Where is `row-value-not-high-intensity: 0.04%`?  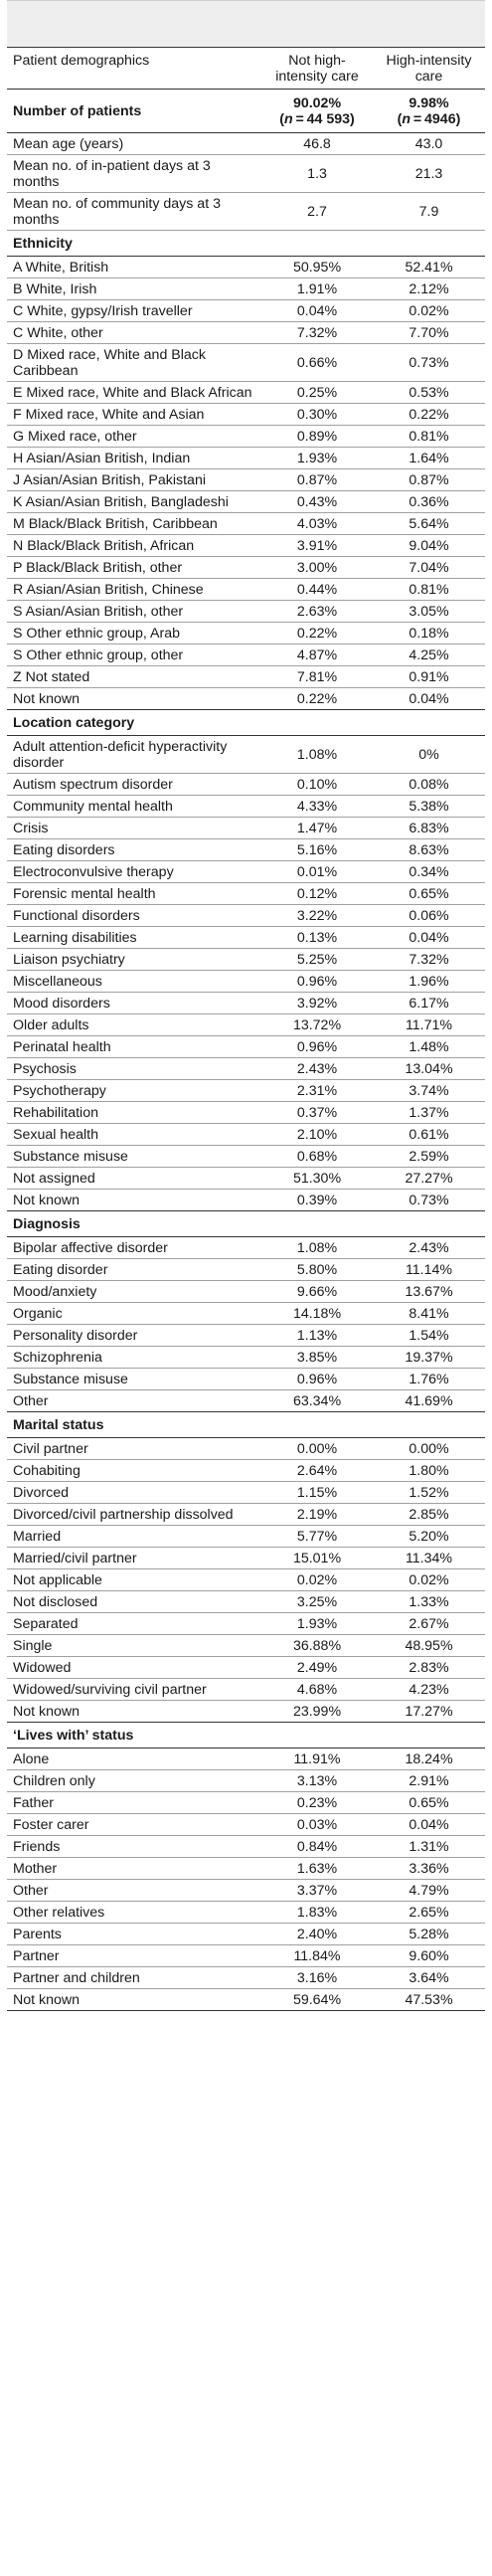 row-value-not-high-intensity: 0.04% is located at coordinates (317, 310).